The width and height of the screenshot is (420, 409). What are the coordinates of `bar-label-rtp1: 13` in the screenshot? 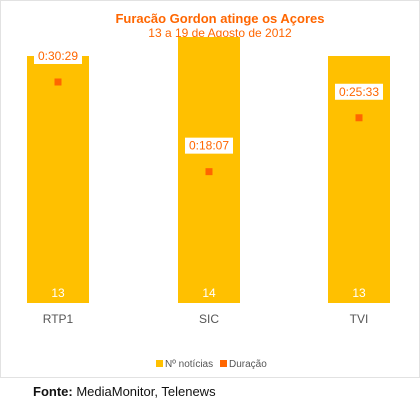 It's located at (58, 293).